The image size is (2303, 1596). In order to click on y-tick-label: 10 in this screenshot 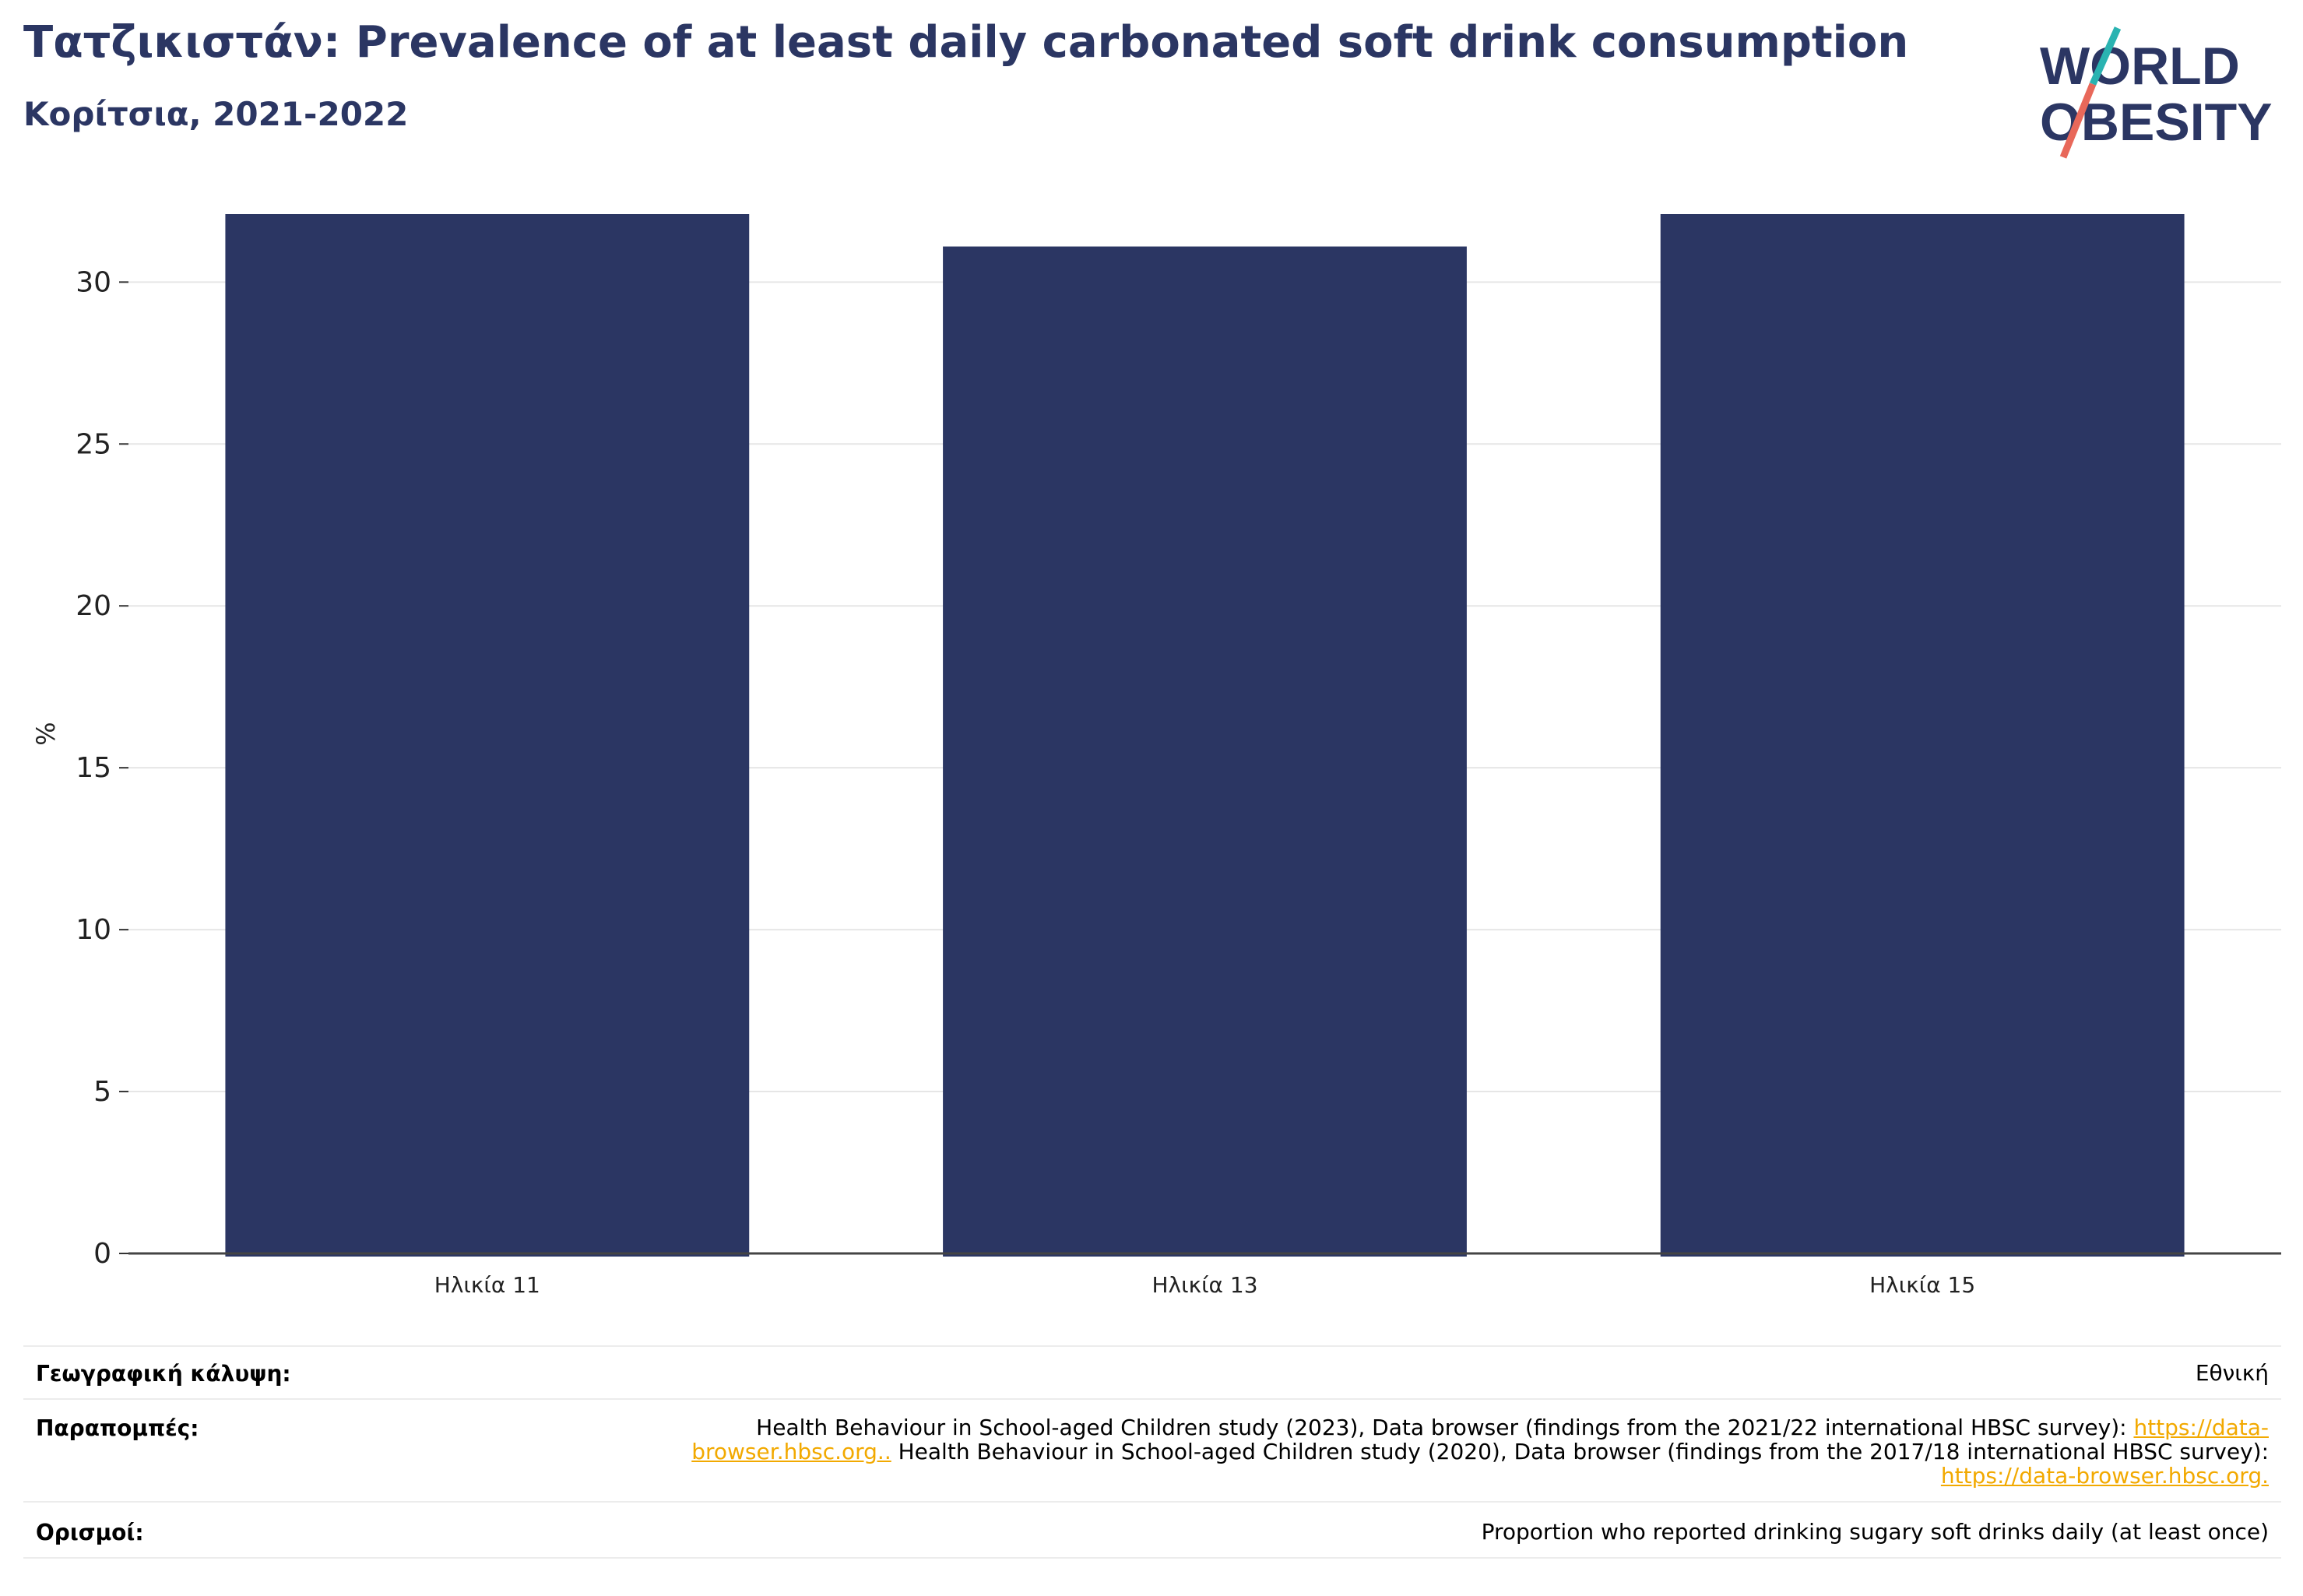, I will do `click(93, 930)`.